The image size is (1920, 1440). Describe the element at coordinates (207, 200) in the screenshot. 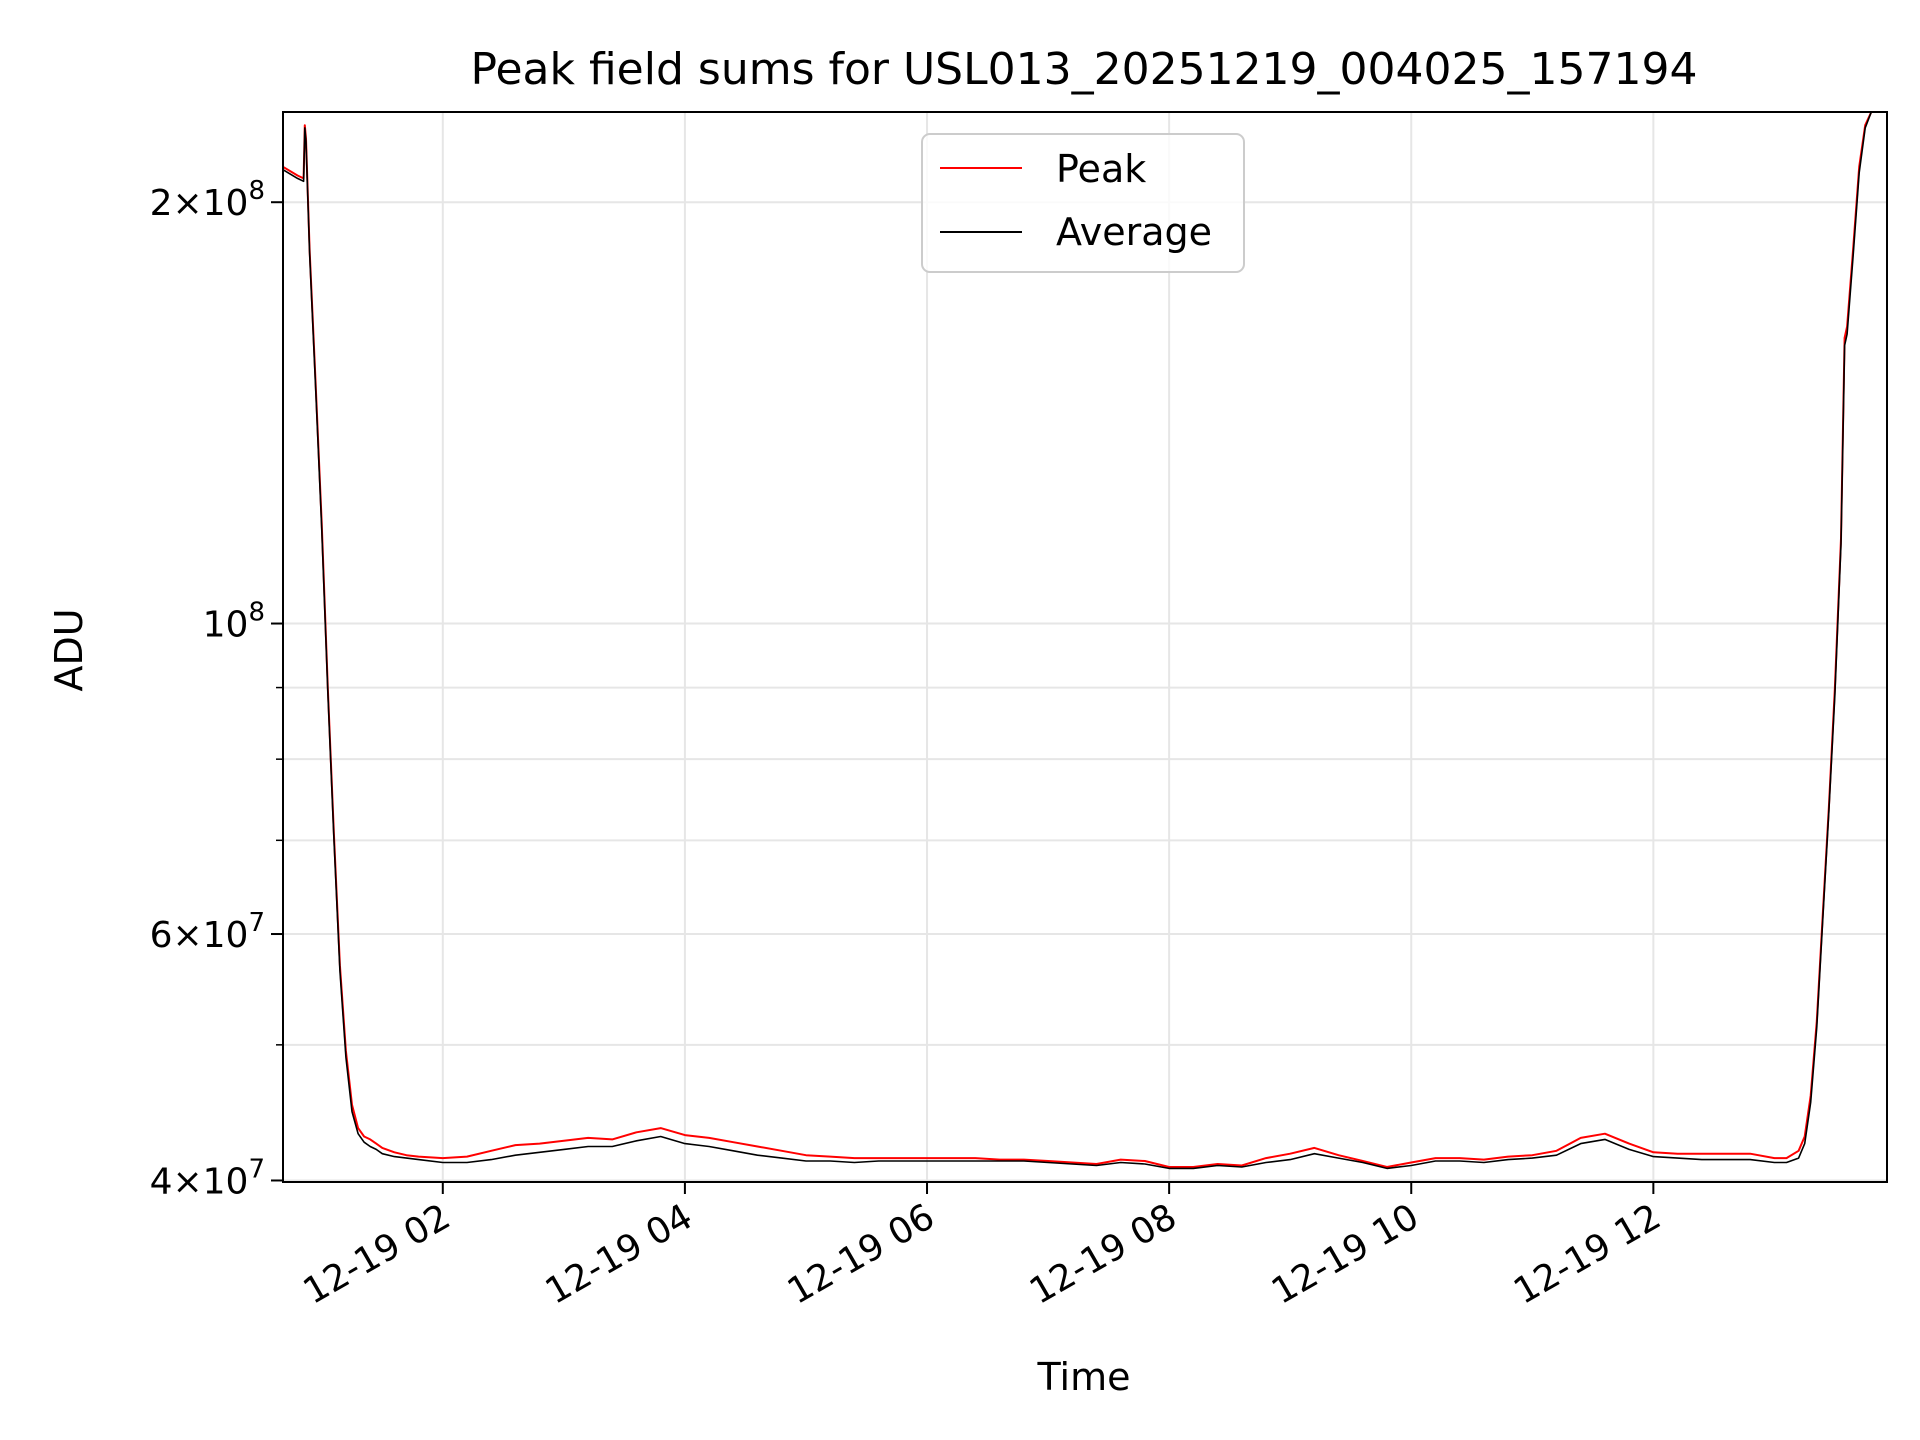

I see `y-tick-label-3: 2×108` at that location.